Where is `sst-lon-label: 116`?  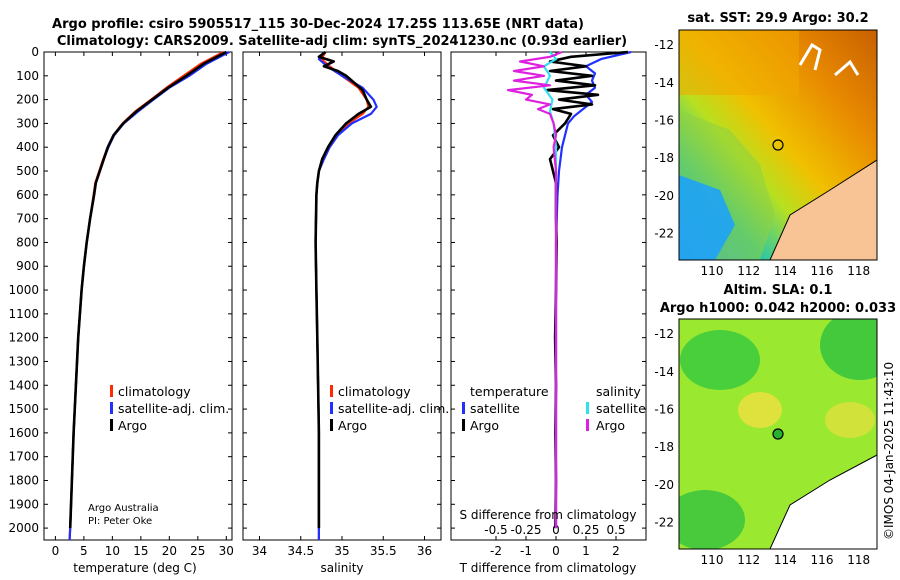
sst-lon-label: 116 is located at coordinates (822, 271).